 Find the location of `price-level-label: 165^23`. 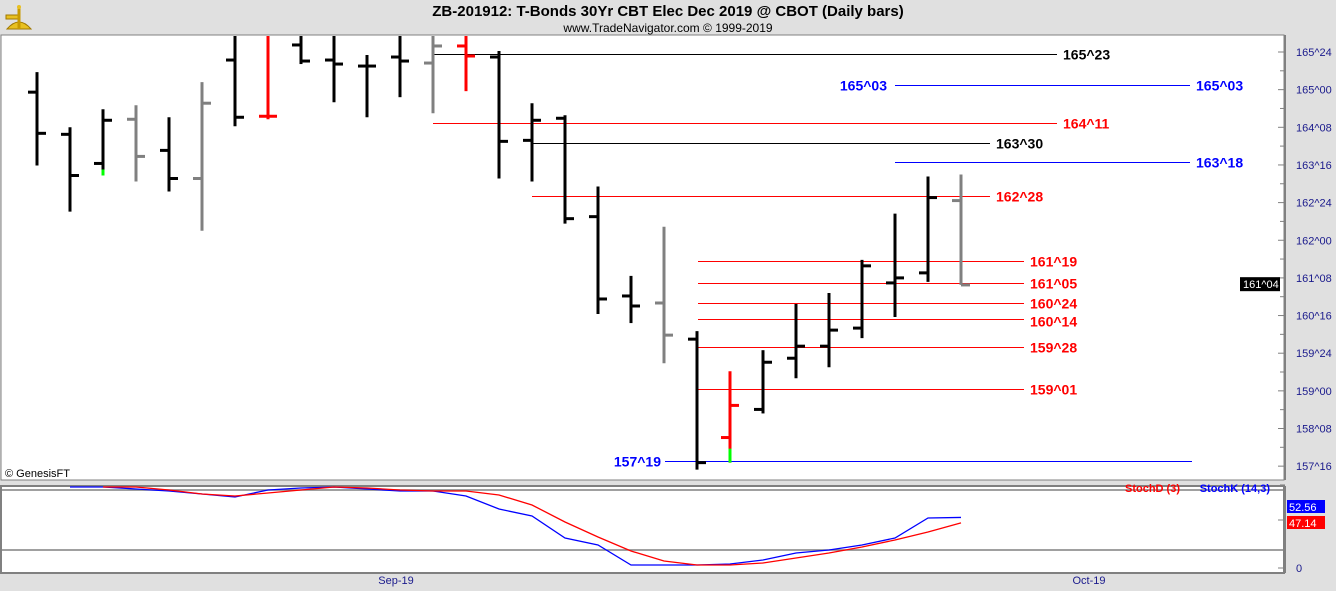

price-level-label: 165^23 is located at coordinates (1086, 55).